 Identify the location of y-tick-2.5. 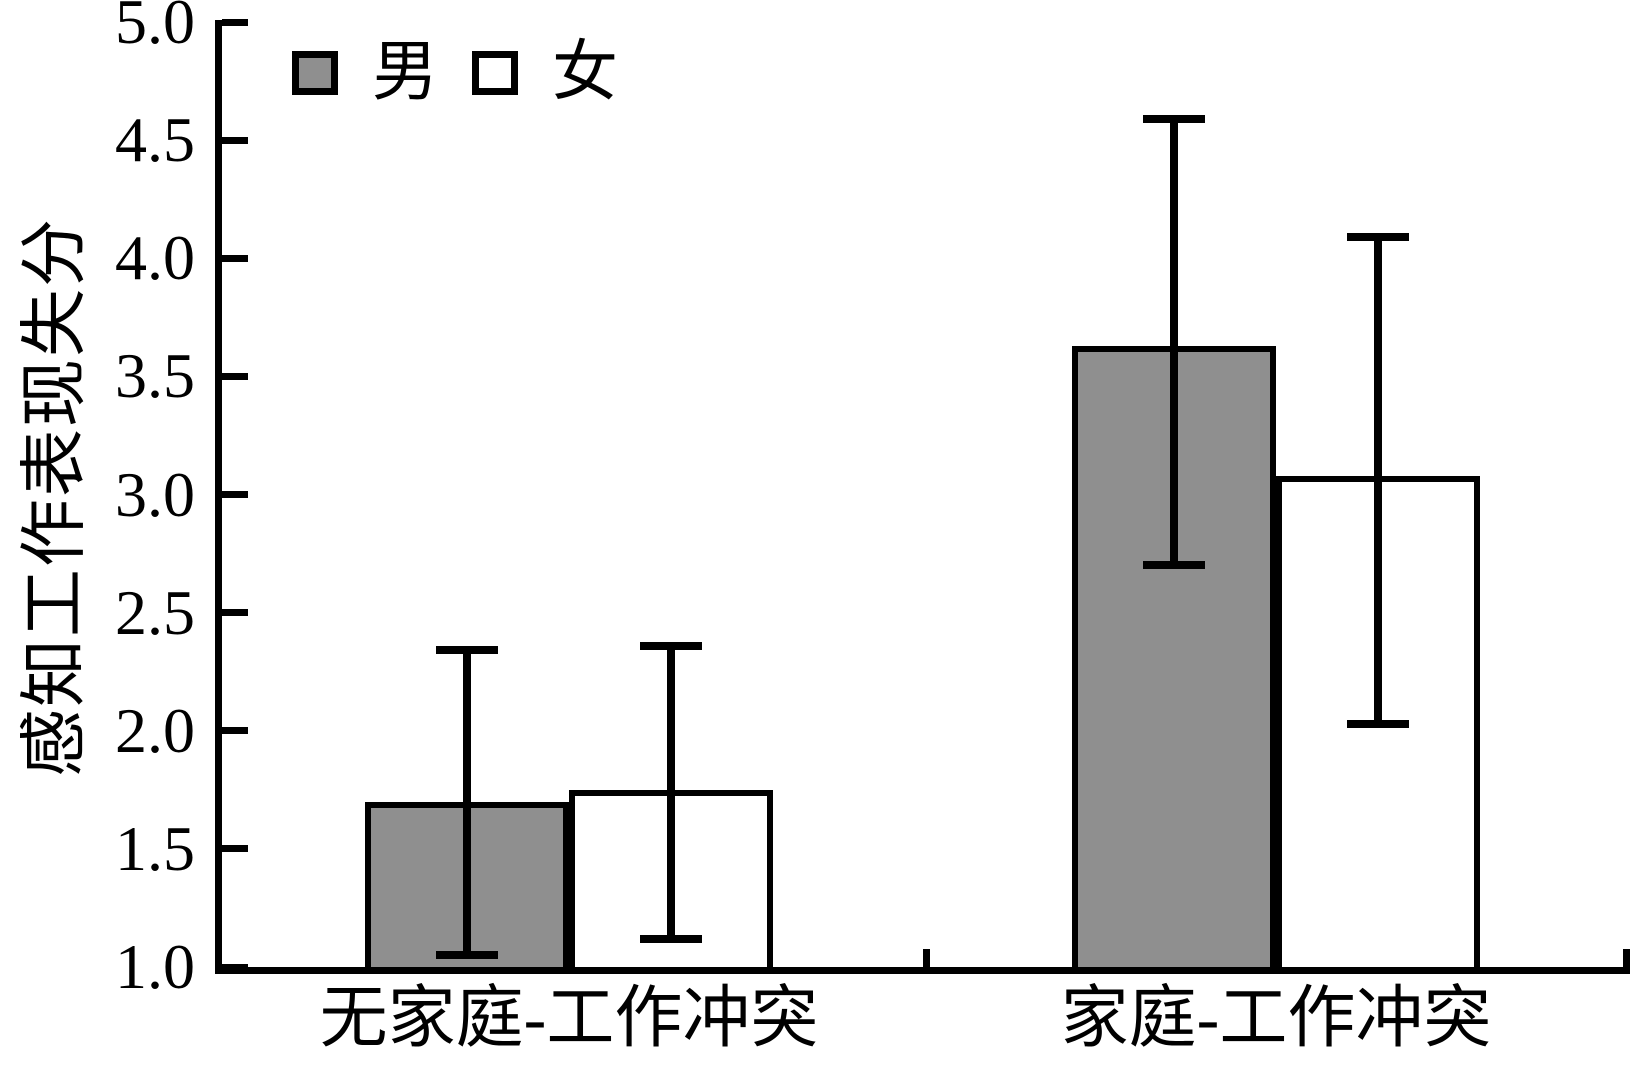
(235, 613).